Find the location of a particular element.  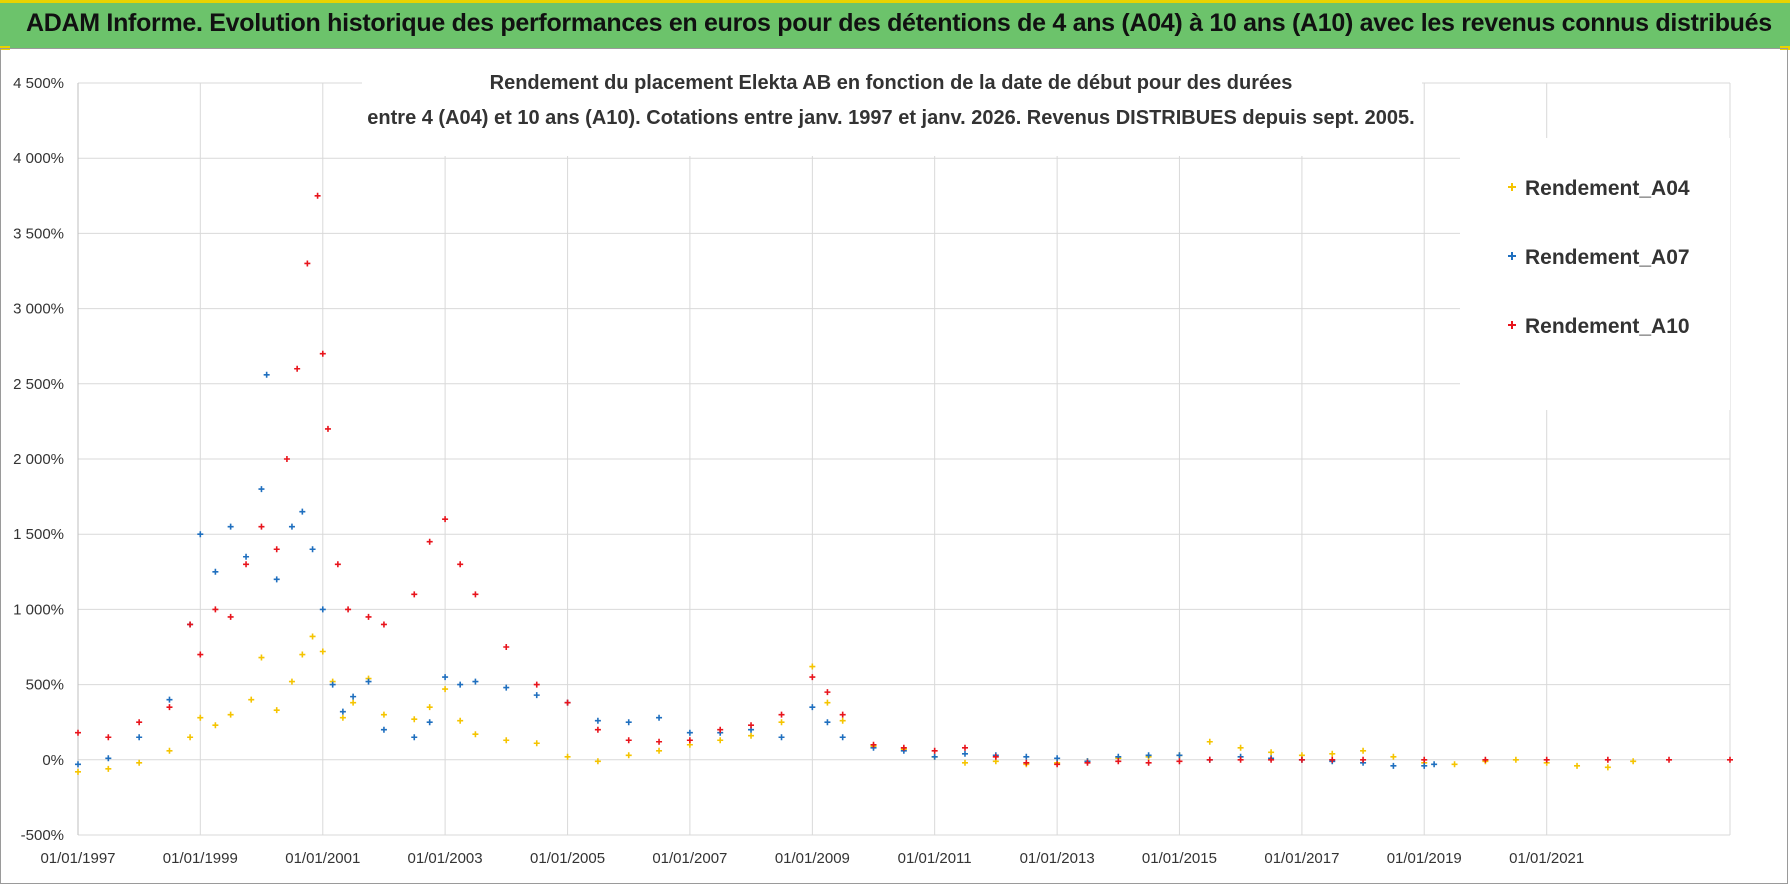

x-tick-label: 01/01/2001 is located at coordinates (322, 858).